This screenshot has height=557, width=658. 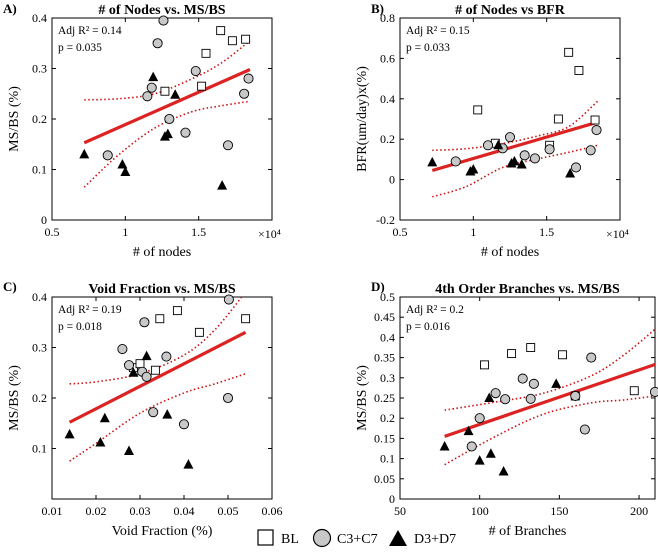 I want to click on axes-box, so click(x=510, y=119).